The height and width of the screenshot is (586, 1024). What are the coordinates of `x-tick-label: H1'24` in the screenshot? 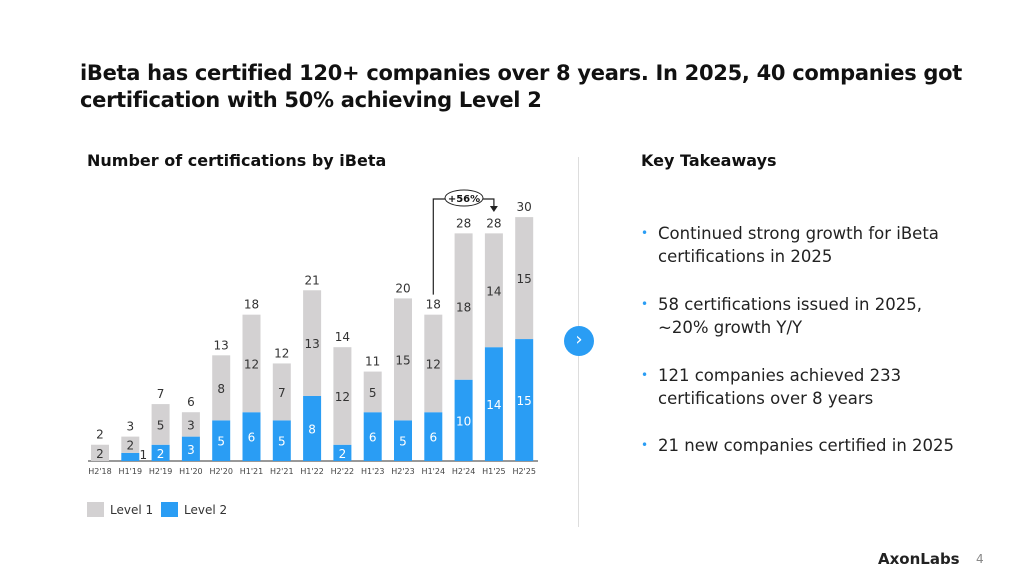 It's located at (433, 471).